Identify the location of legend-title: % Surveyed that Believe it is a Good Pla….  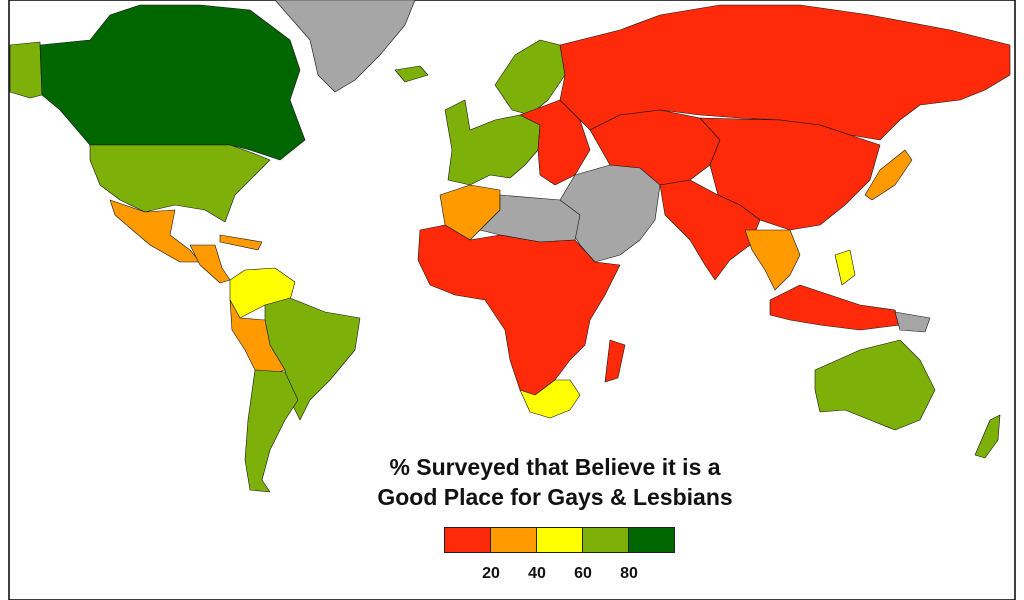
(555, 482).